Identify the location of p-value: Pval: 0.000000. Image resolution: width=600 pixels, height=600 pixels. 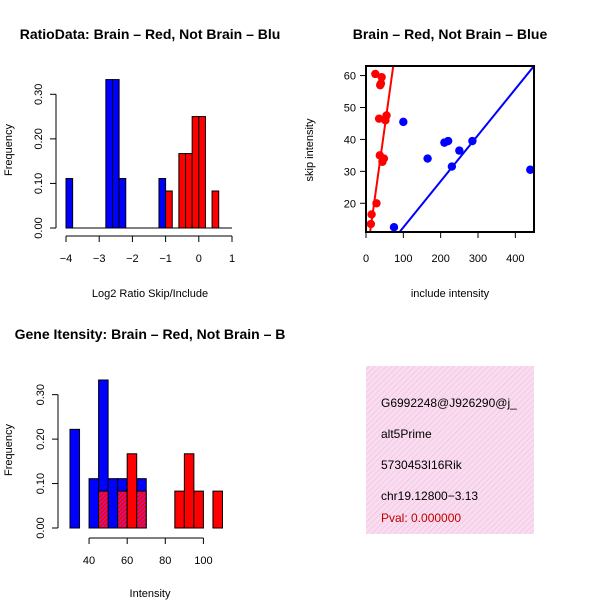
(421, 518).